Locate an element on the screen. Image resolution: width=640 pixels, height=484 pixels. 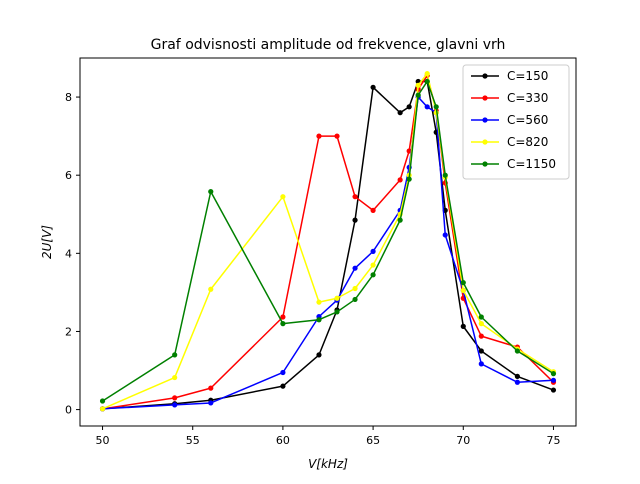
legend-label: C=150 is located at coordinates (527, 76).